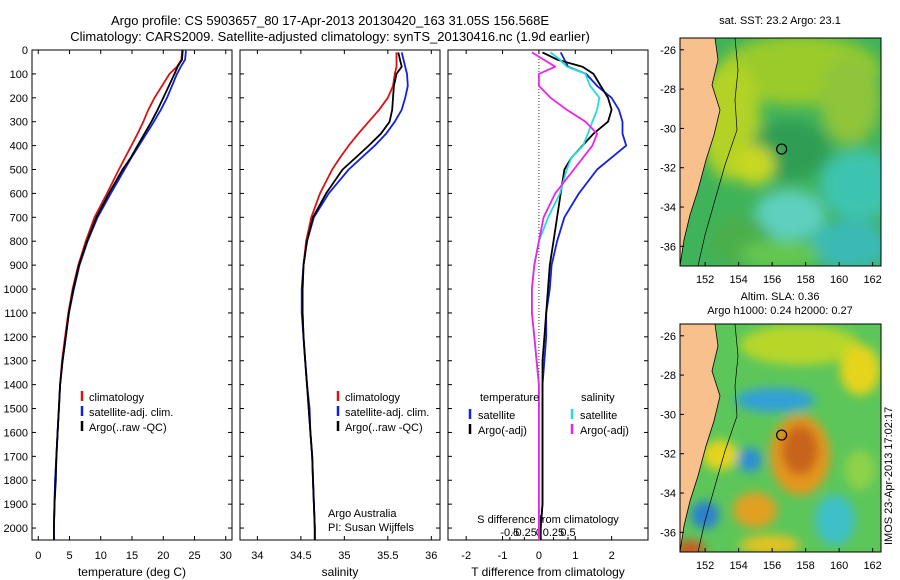  I want to click on depth-tick-label: 200, so click(19, 99).